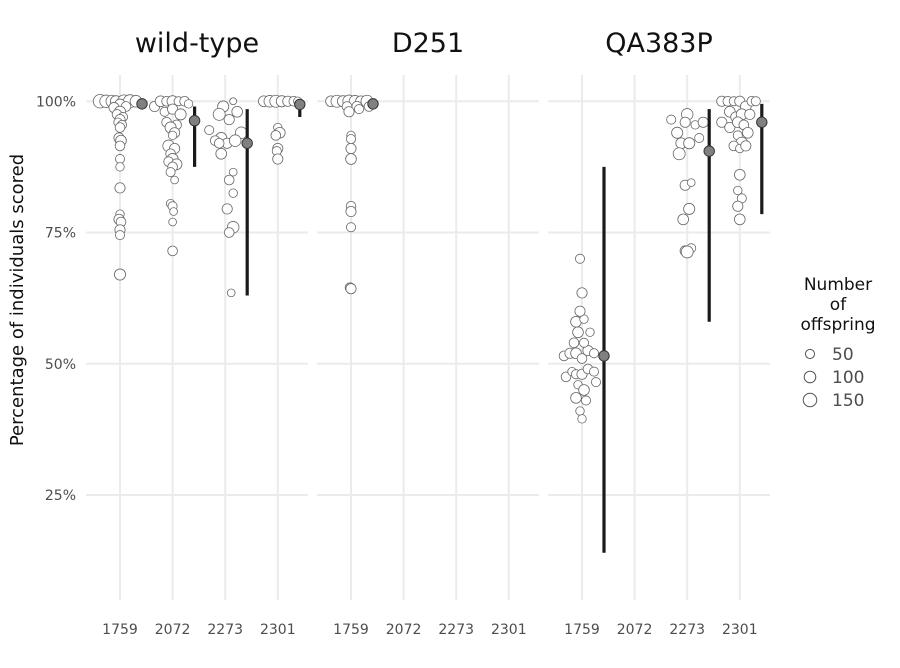 The height and width of the screenshot is (668, 900). I want to click on y-tick-label: 75%, so click(60, 234).